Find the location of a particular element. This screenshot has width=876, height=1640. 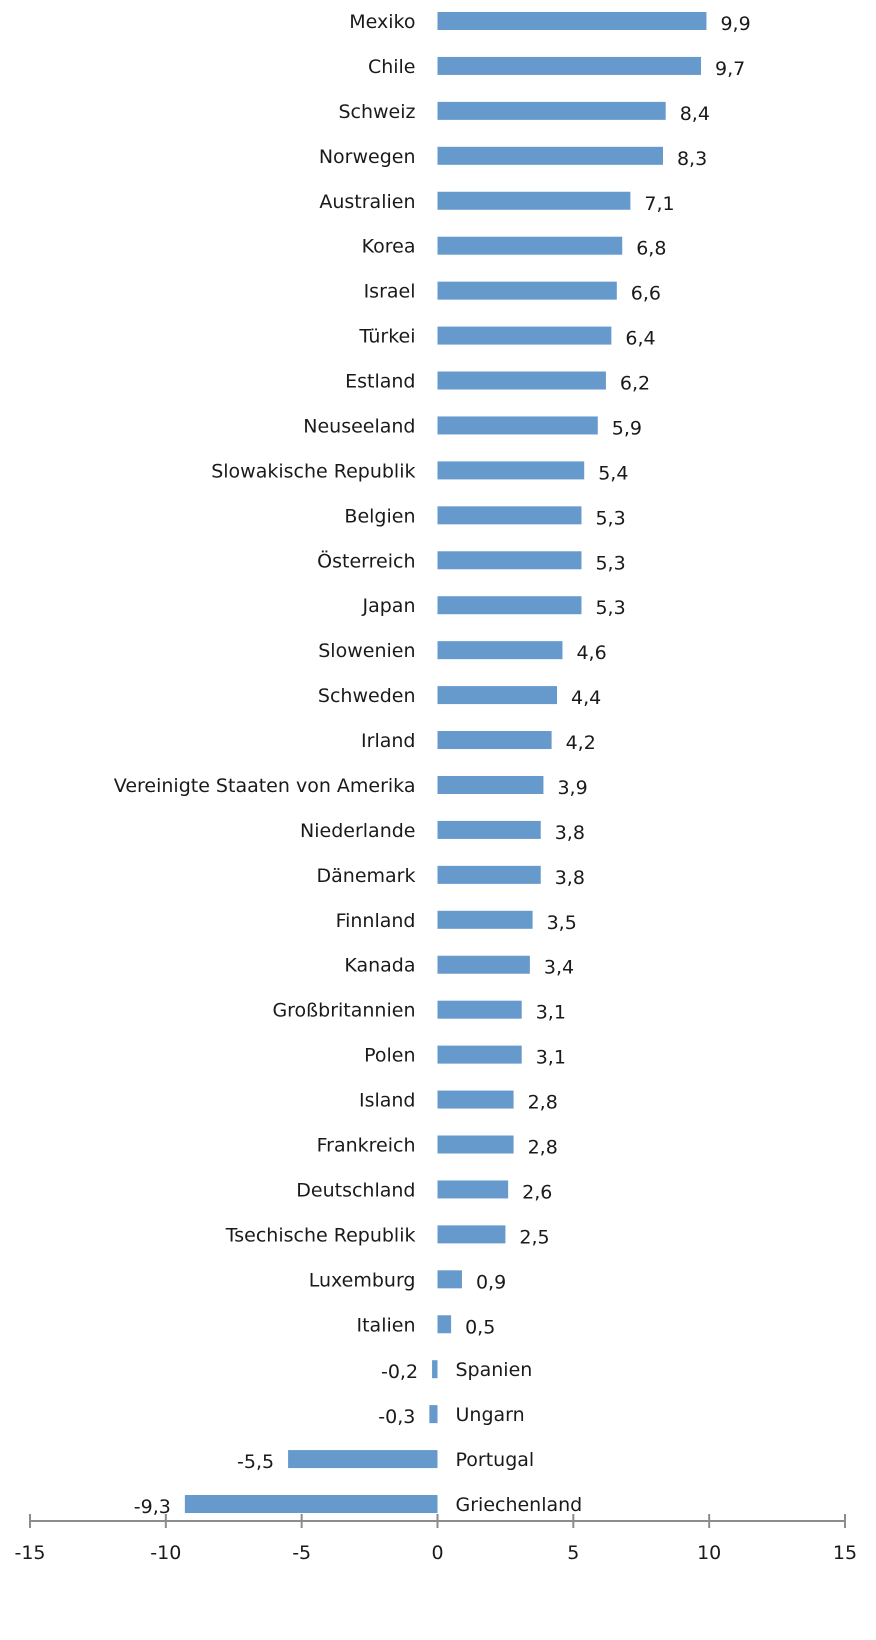

category-label: Slowakische Republik is located at coordinates (313, 471).